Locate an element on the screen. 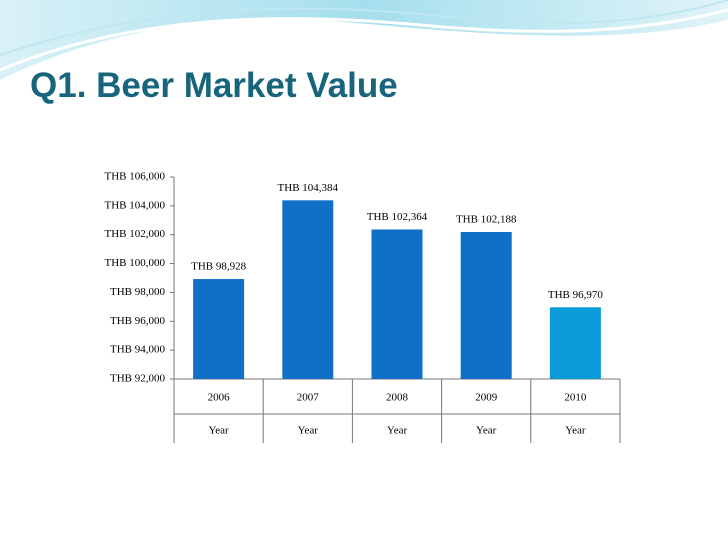  x-tick-label: 2010 is located at coordinates (575, 398).